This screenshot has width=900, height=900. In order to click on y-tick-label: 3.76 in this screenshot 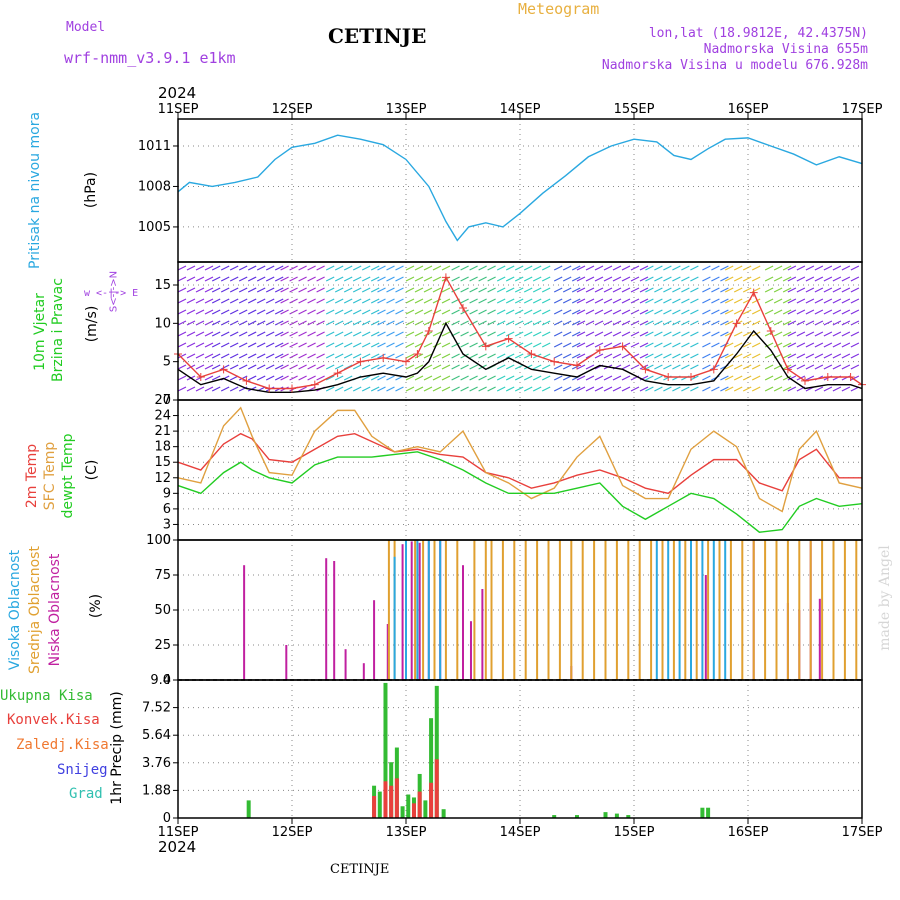, I will do `click(156, 763)`.